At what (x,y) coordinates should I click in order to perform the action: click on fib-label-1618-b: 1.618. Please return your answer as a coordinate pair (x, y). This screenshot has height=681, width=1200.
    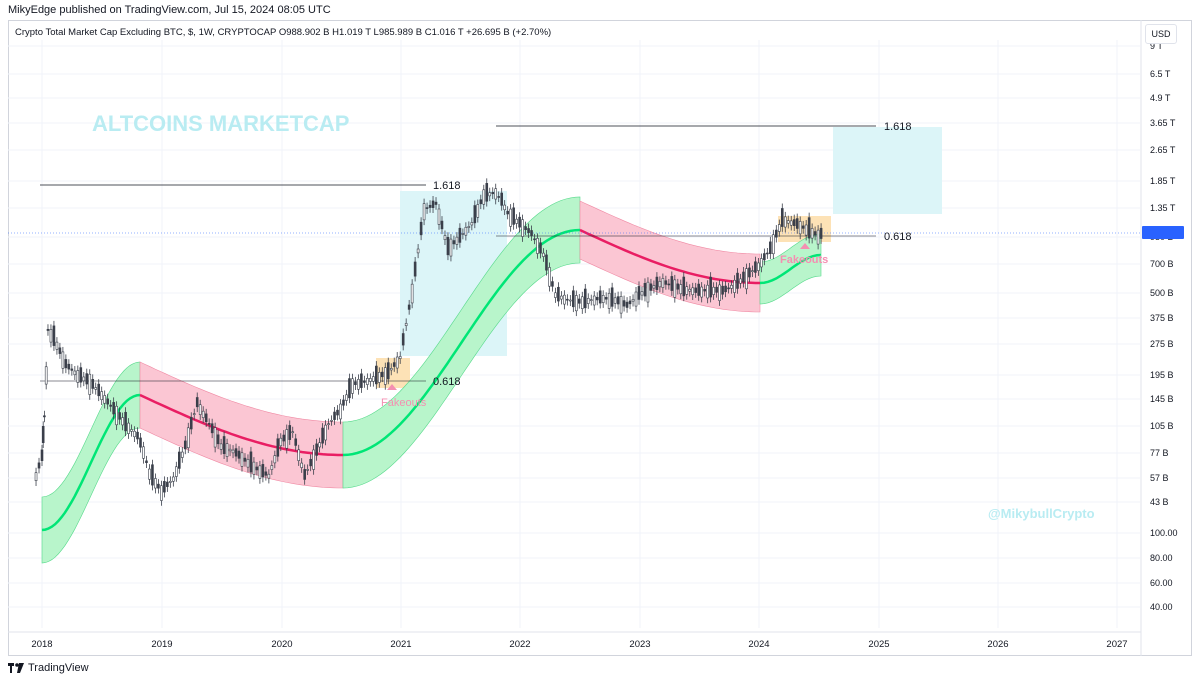
    Looking at the image, I should click on (898, 127).